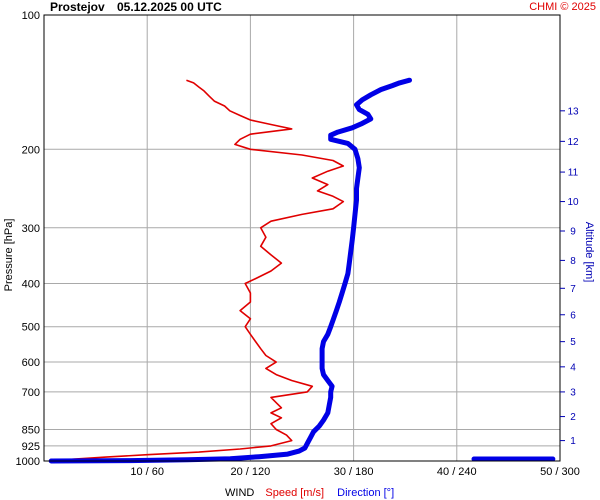 The height and width of the screenshot is (500, 600). What do you see at coordinates (9, 255) in the screenshot?
I see `y-axis-label: Pressure [hPa]` at bounding box center [9, 255].